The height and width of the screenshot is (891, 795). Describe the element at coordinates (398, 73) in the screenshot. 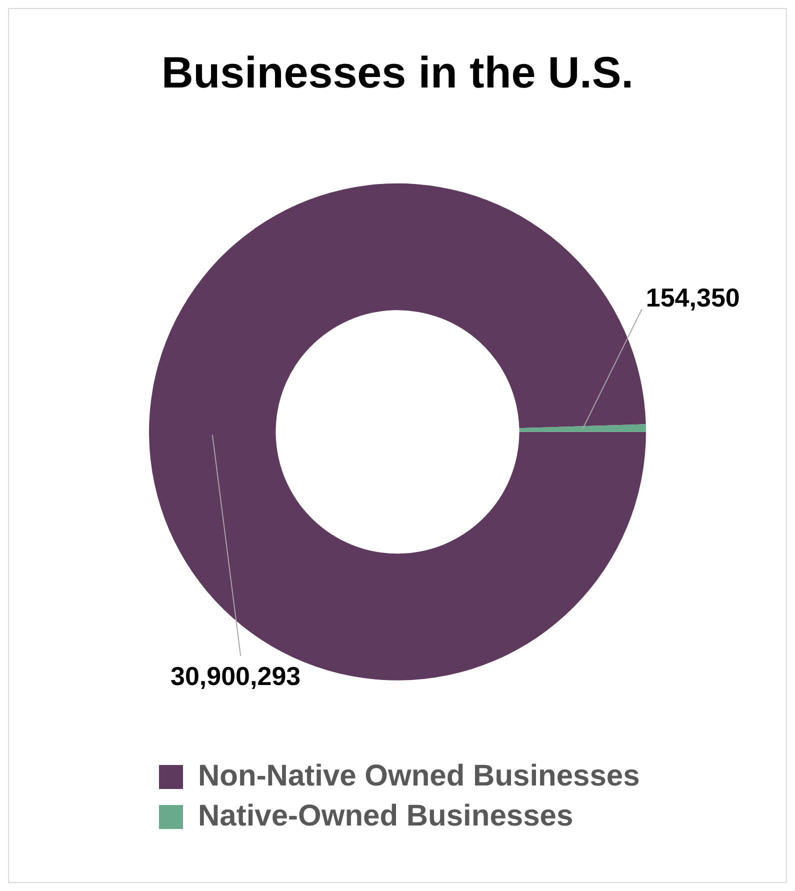

I see `chart-title: Businesses in the U.S.` at that location.